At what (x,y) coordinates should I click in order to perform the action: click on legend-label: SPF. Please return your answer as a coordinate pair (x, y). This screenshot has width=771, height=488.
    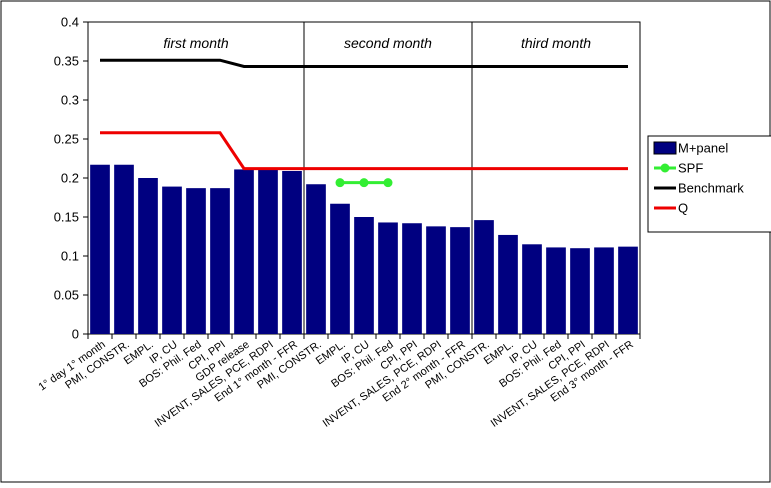
    Looking at the image, I should click on (690, 168).